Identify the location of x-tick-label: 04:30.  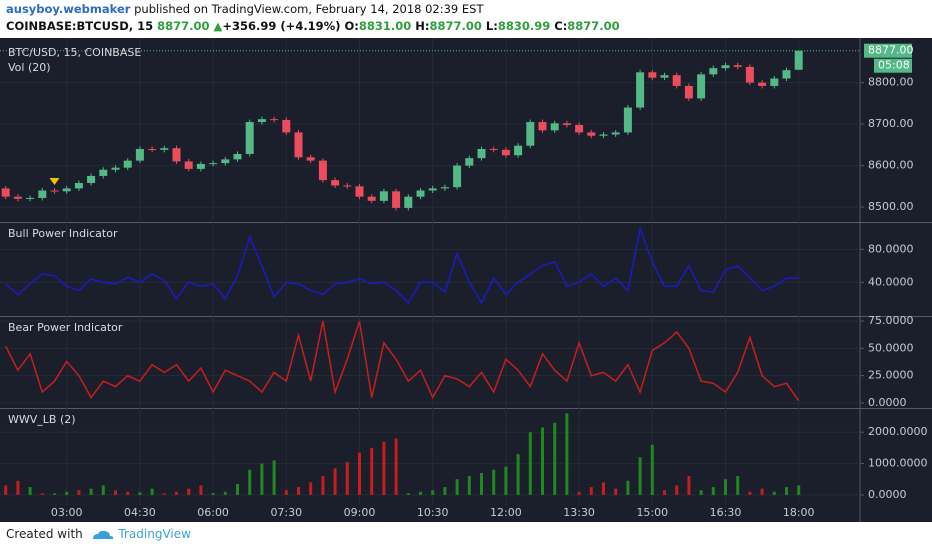
(140, 512).